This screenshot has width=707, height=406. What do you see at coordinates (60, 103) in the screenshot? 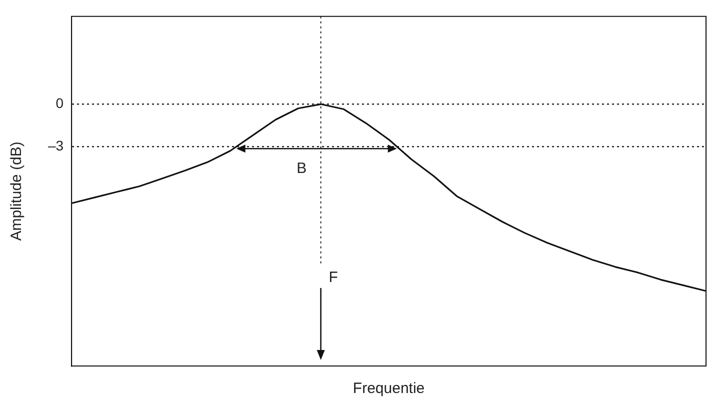
I see `y-tick-label: 0` at bounding box center [60, 103].